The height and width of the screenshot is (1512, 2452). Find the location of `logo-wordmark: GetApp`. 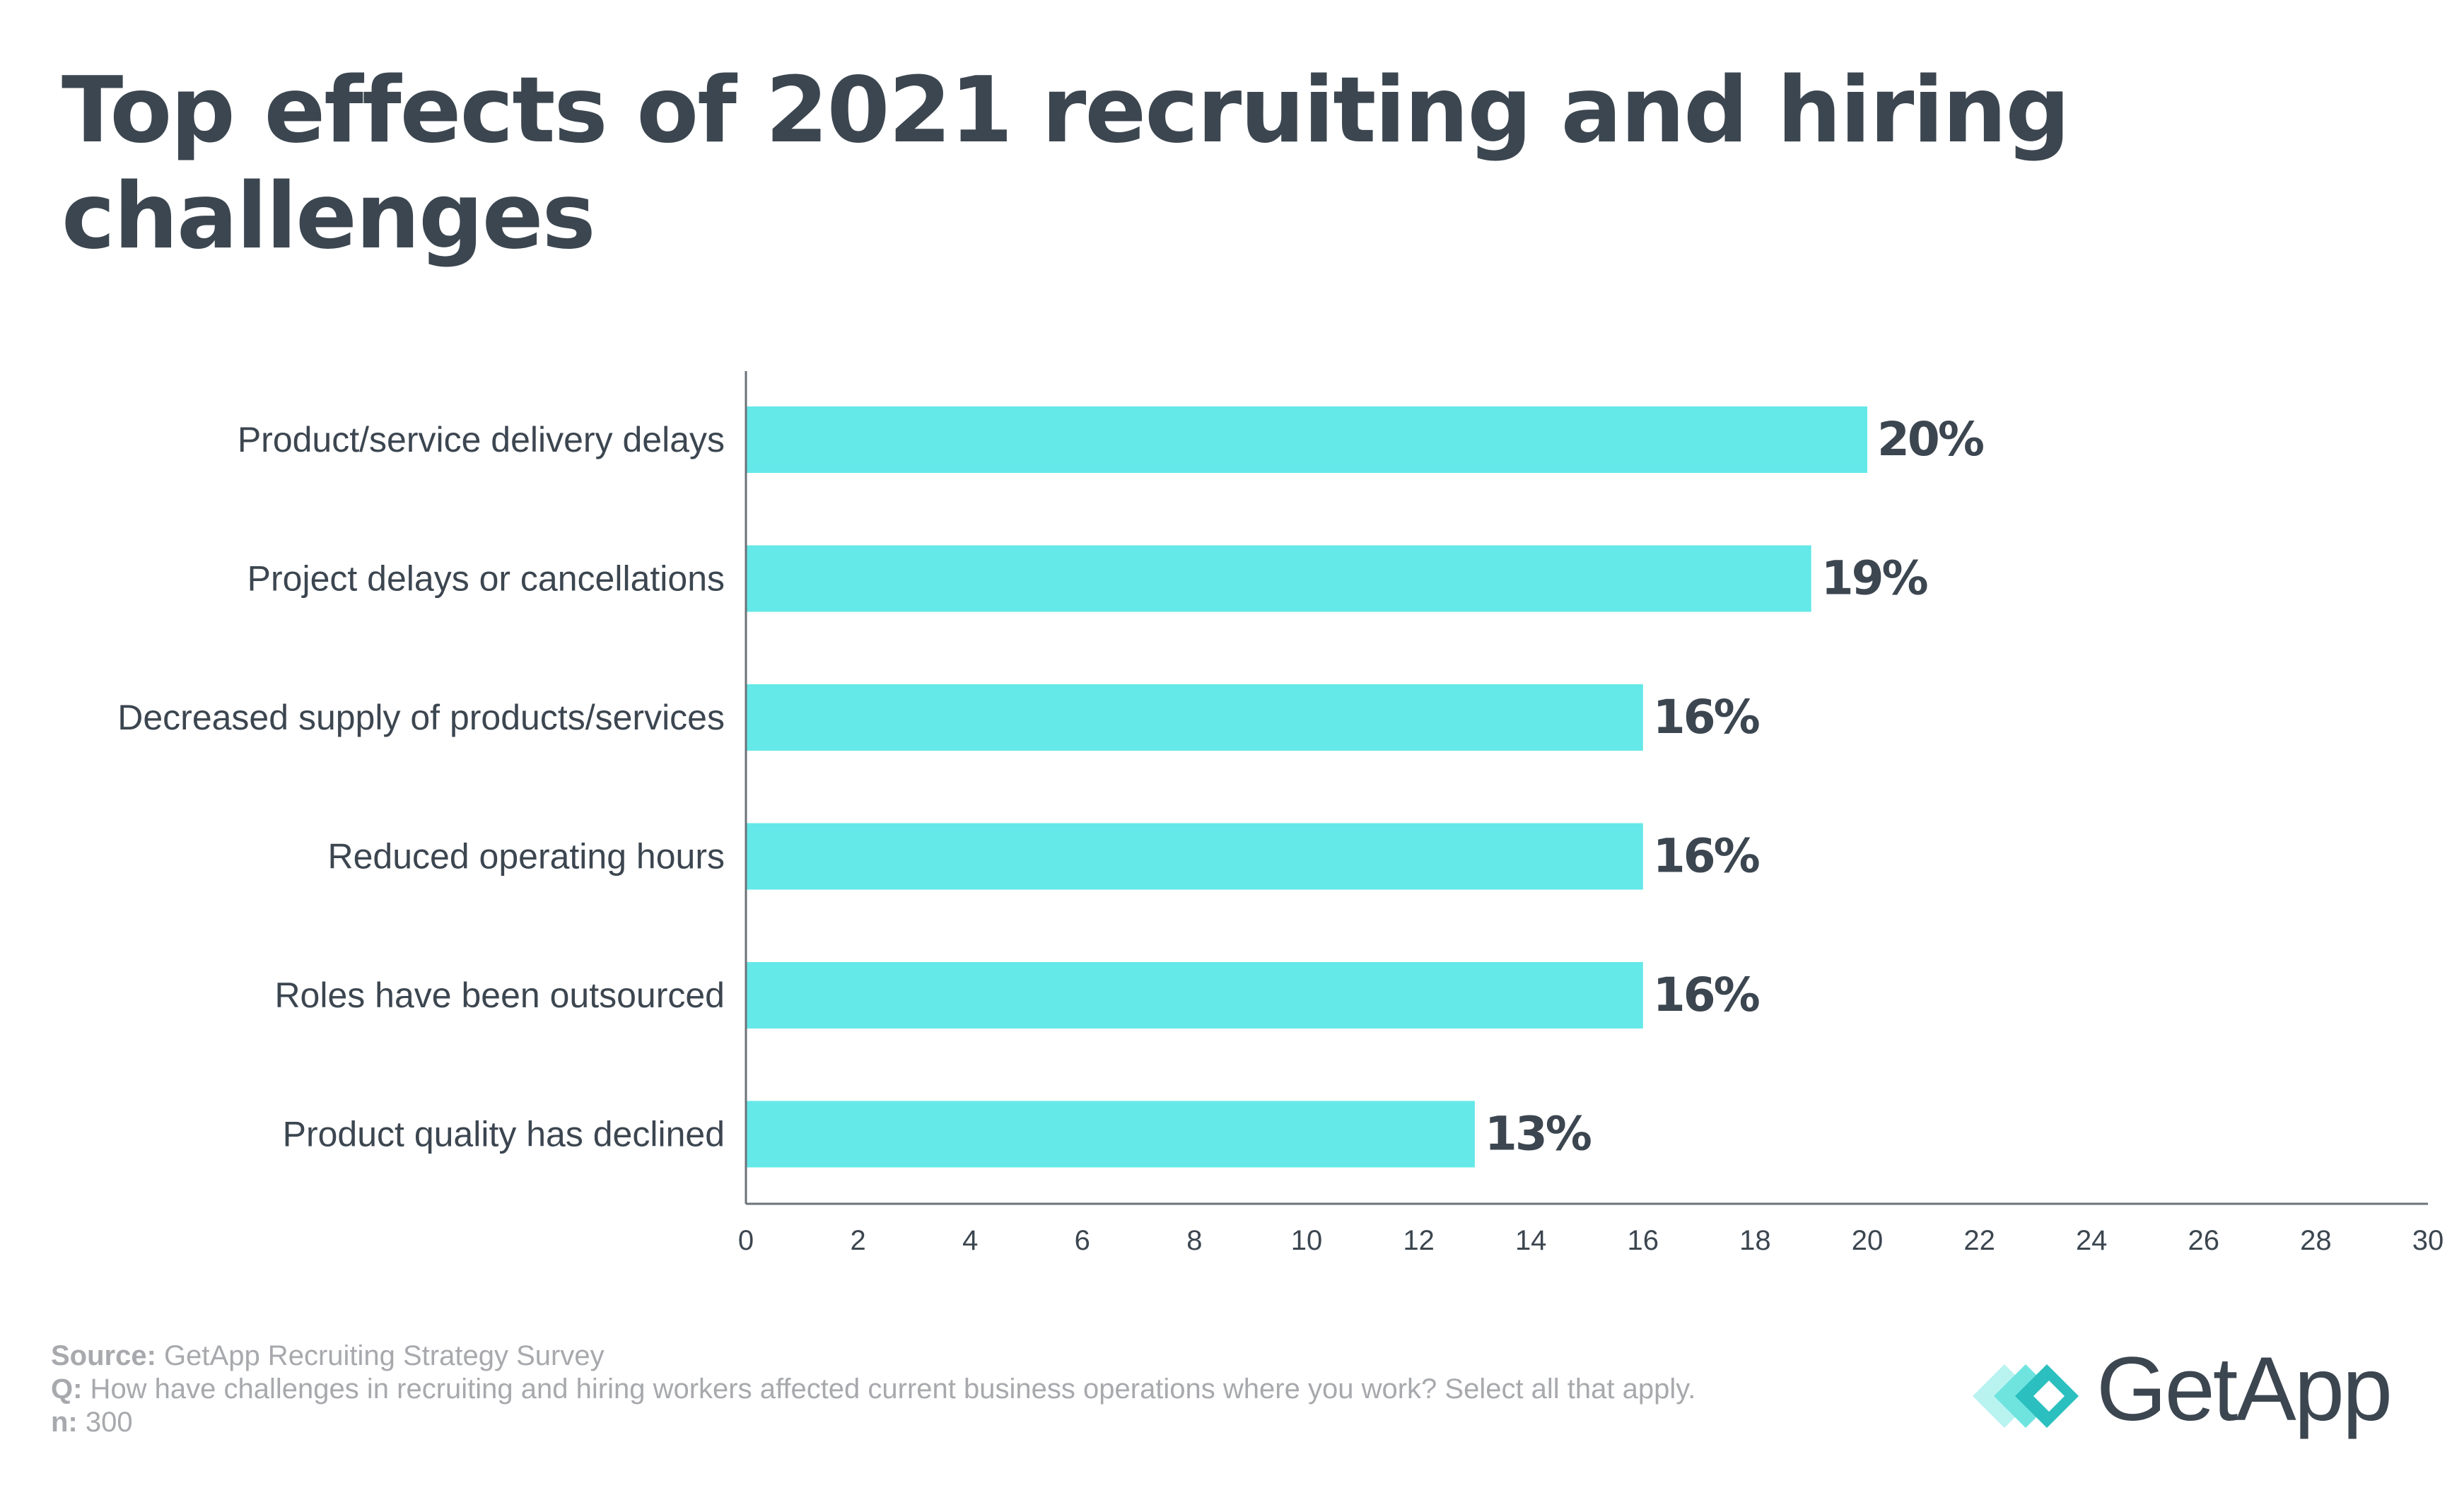

logo-wordmark: GetApp is located at coordinates (2244, 1389).